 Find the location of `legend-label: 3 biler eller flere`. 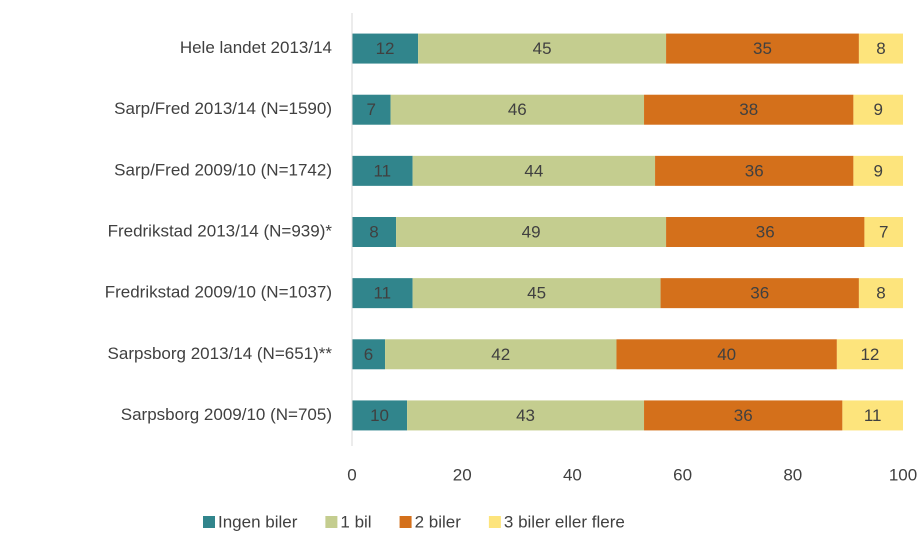

legend-label: 3 biler eller flere is located at coordinates (564, 521).